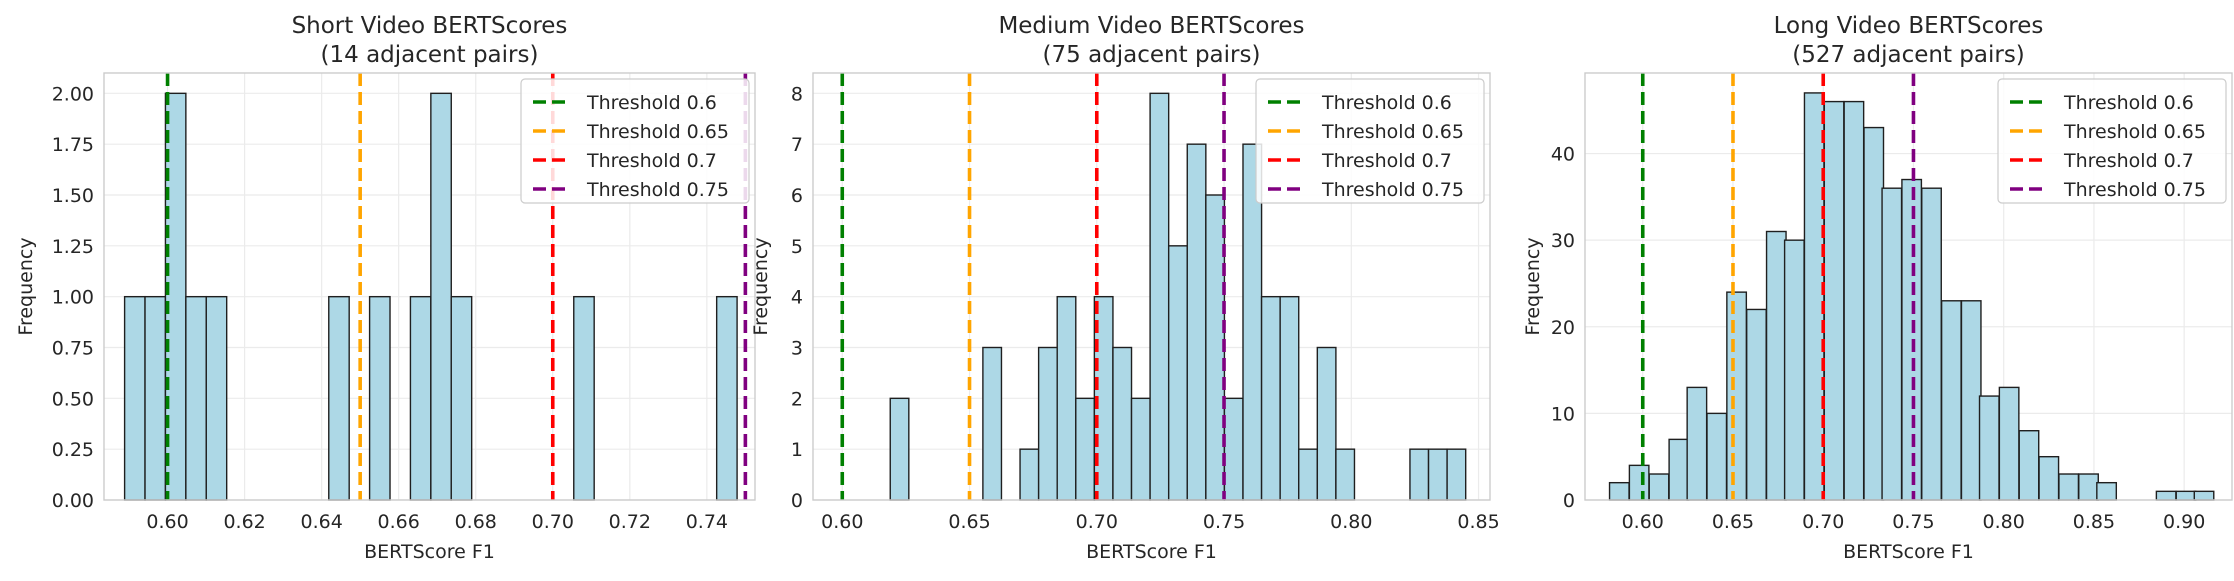 The width and height of the screenshot is (2234, 581). Describe the element at coordinates (707, 522) in the screenshot. I see `x-tick-label: 0.74` at that location.